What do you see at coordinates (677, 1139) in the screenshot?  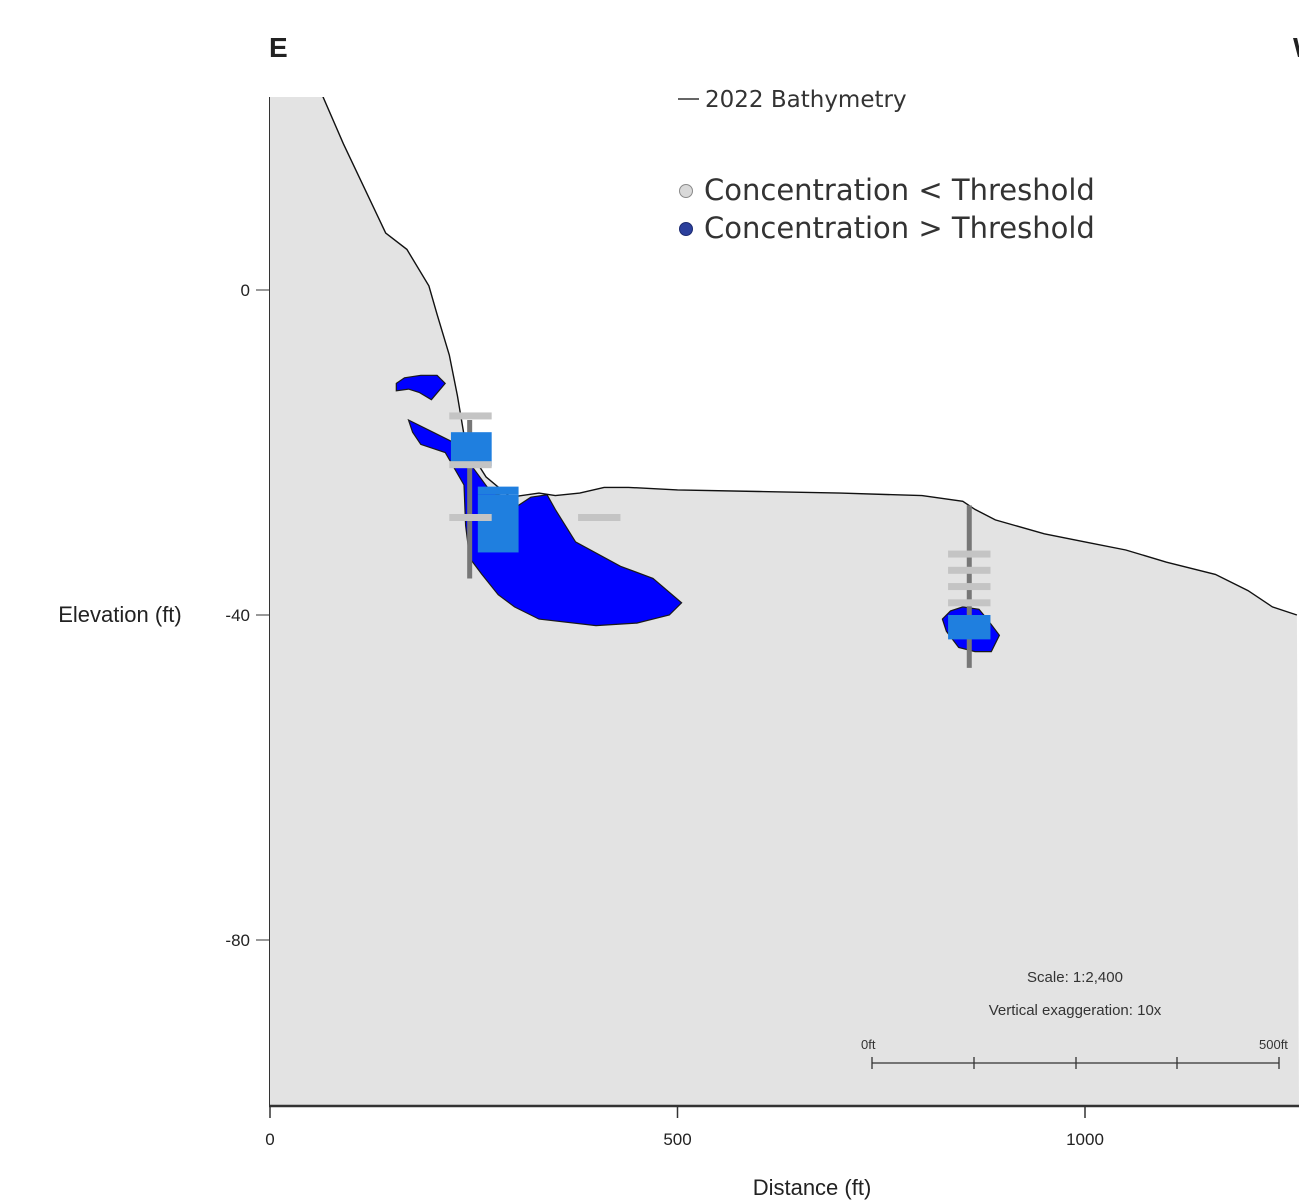 I see `x-tick-label: 500` at bounding box center [677, 1139].